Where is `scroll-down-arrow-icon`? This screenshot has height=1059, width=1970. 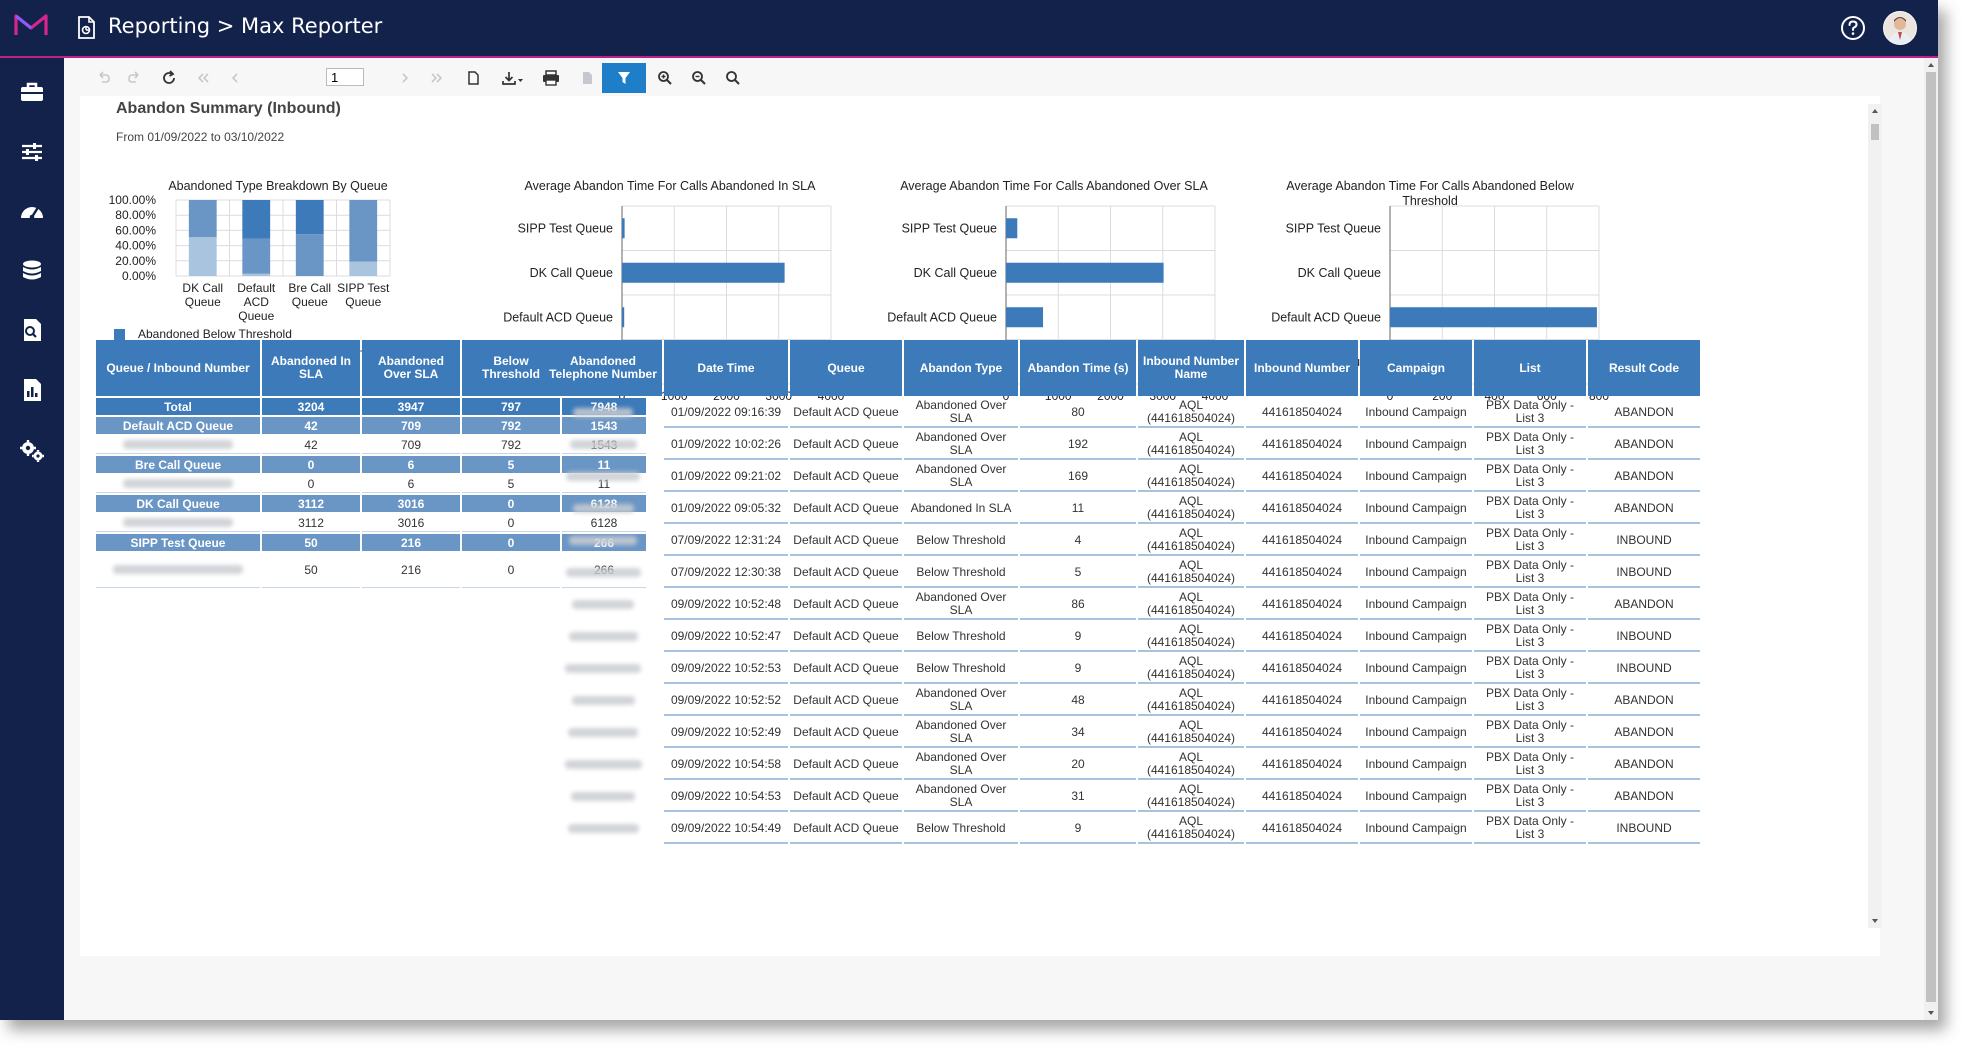 scroll-down-arrow-icon is located at coordinates (1875, 921).